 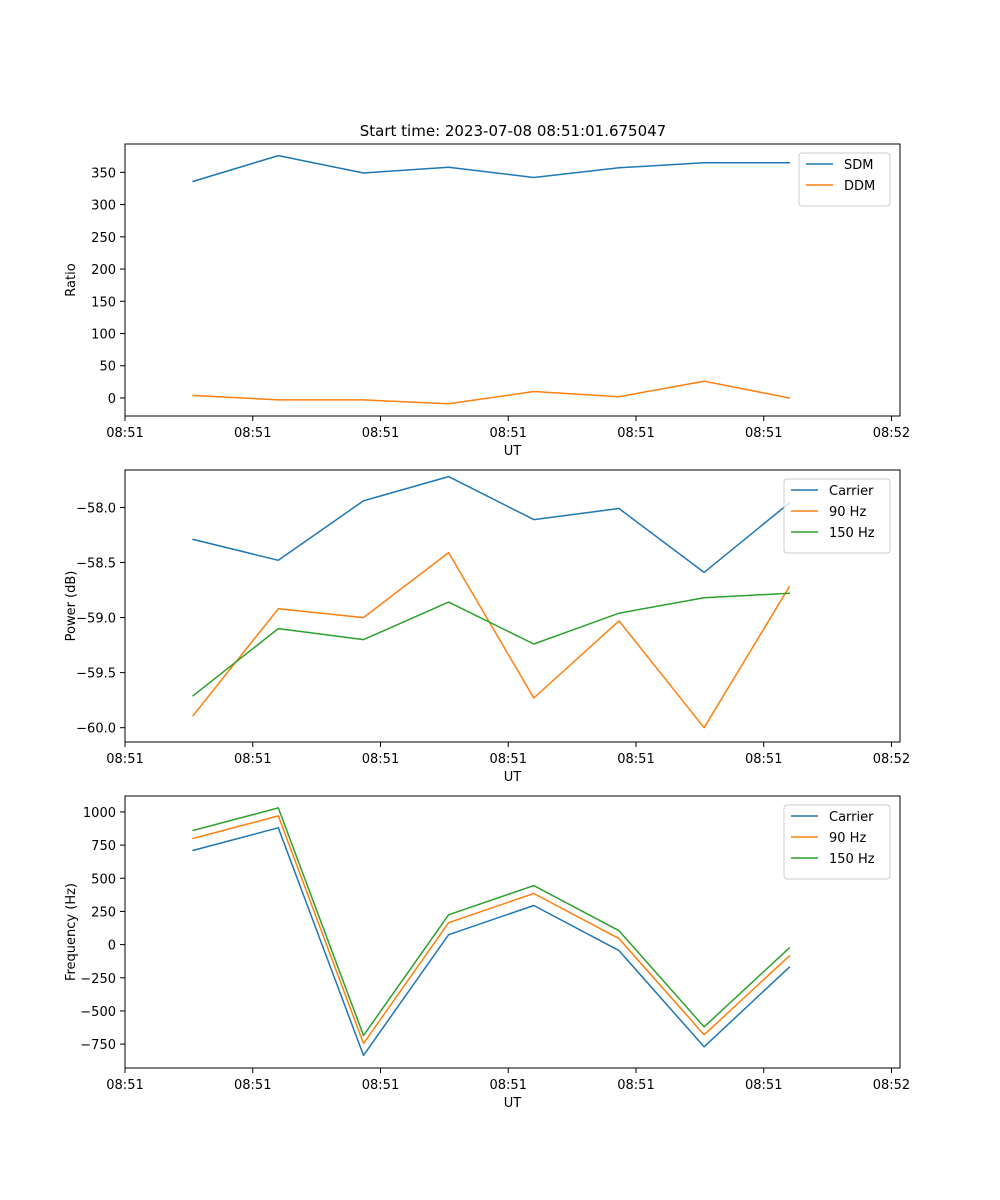 I want to click on chart-title: Start time: 2023-07-08 08:51:01.675047, so click(x=513, y=131).